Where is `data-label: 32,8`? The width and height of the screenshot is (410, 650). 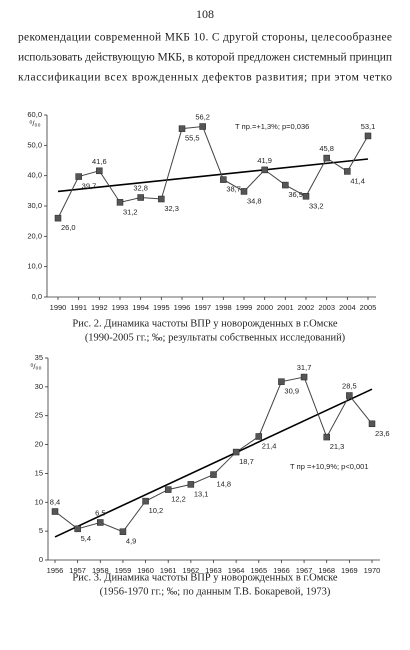
data-label: 32,8 is located at coordinates (140, 187).